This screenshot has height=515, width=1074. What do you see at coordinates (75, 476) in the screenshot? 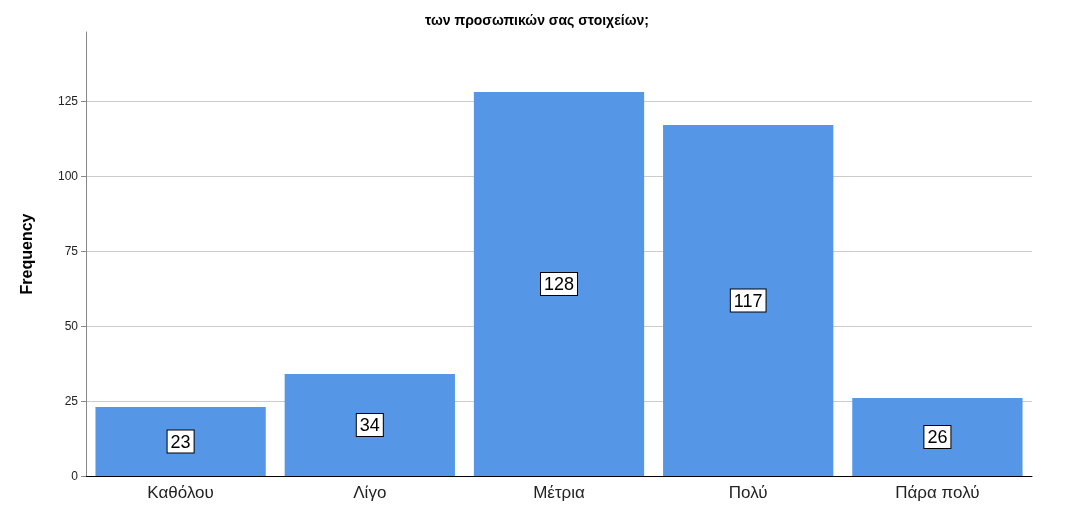
I see `y-tick-label: 0` at bounding box center [75, 476].